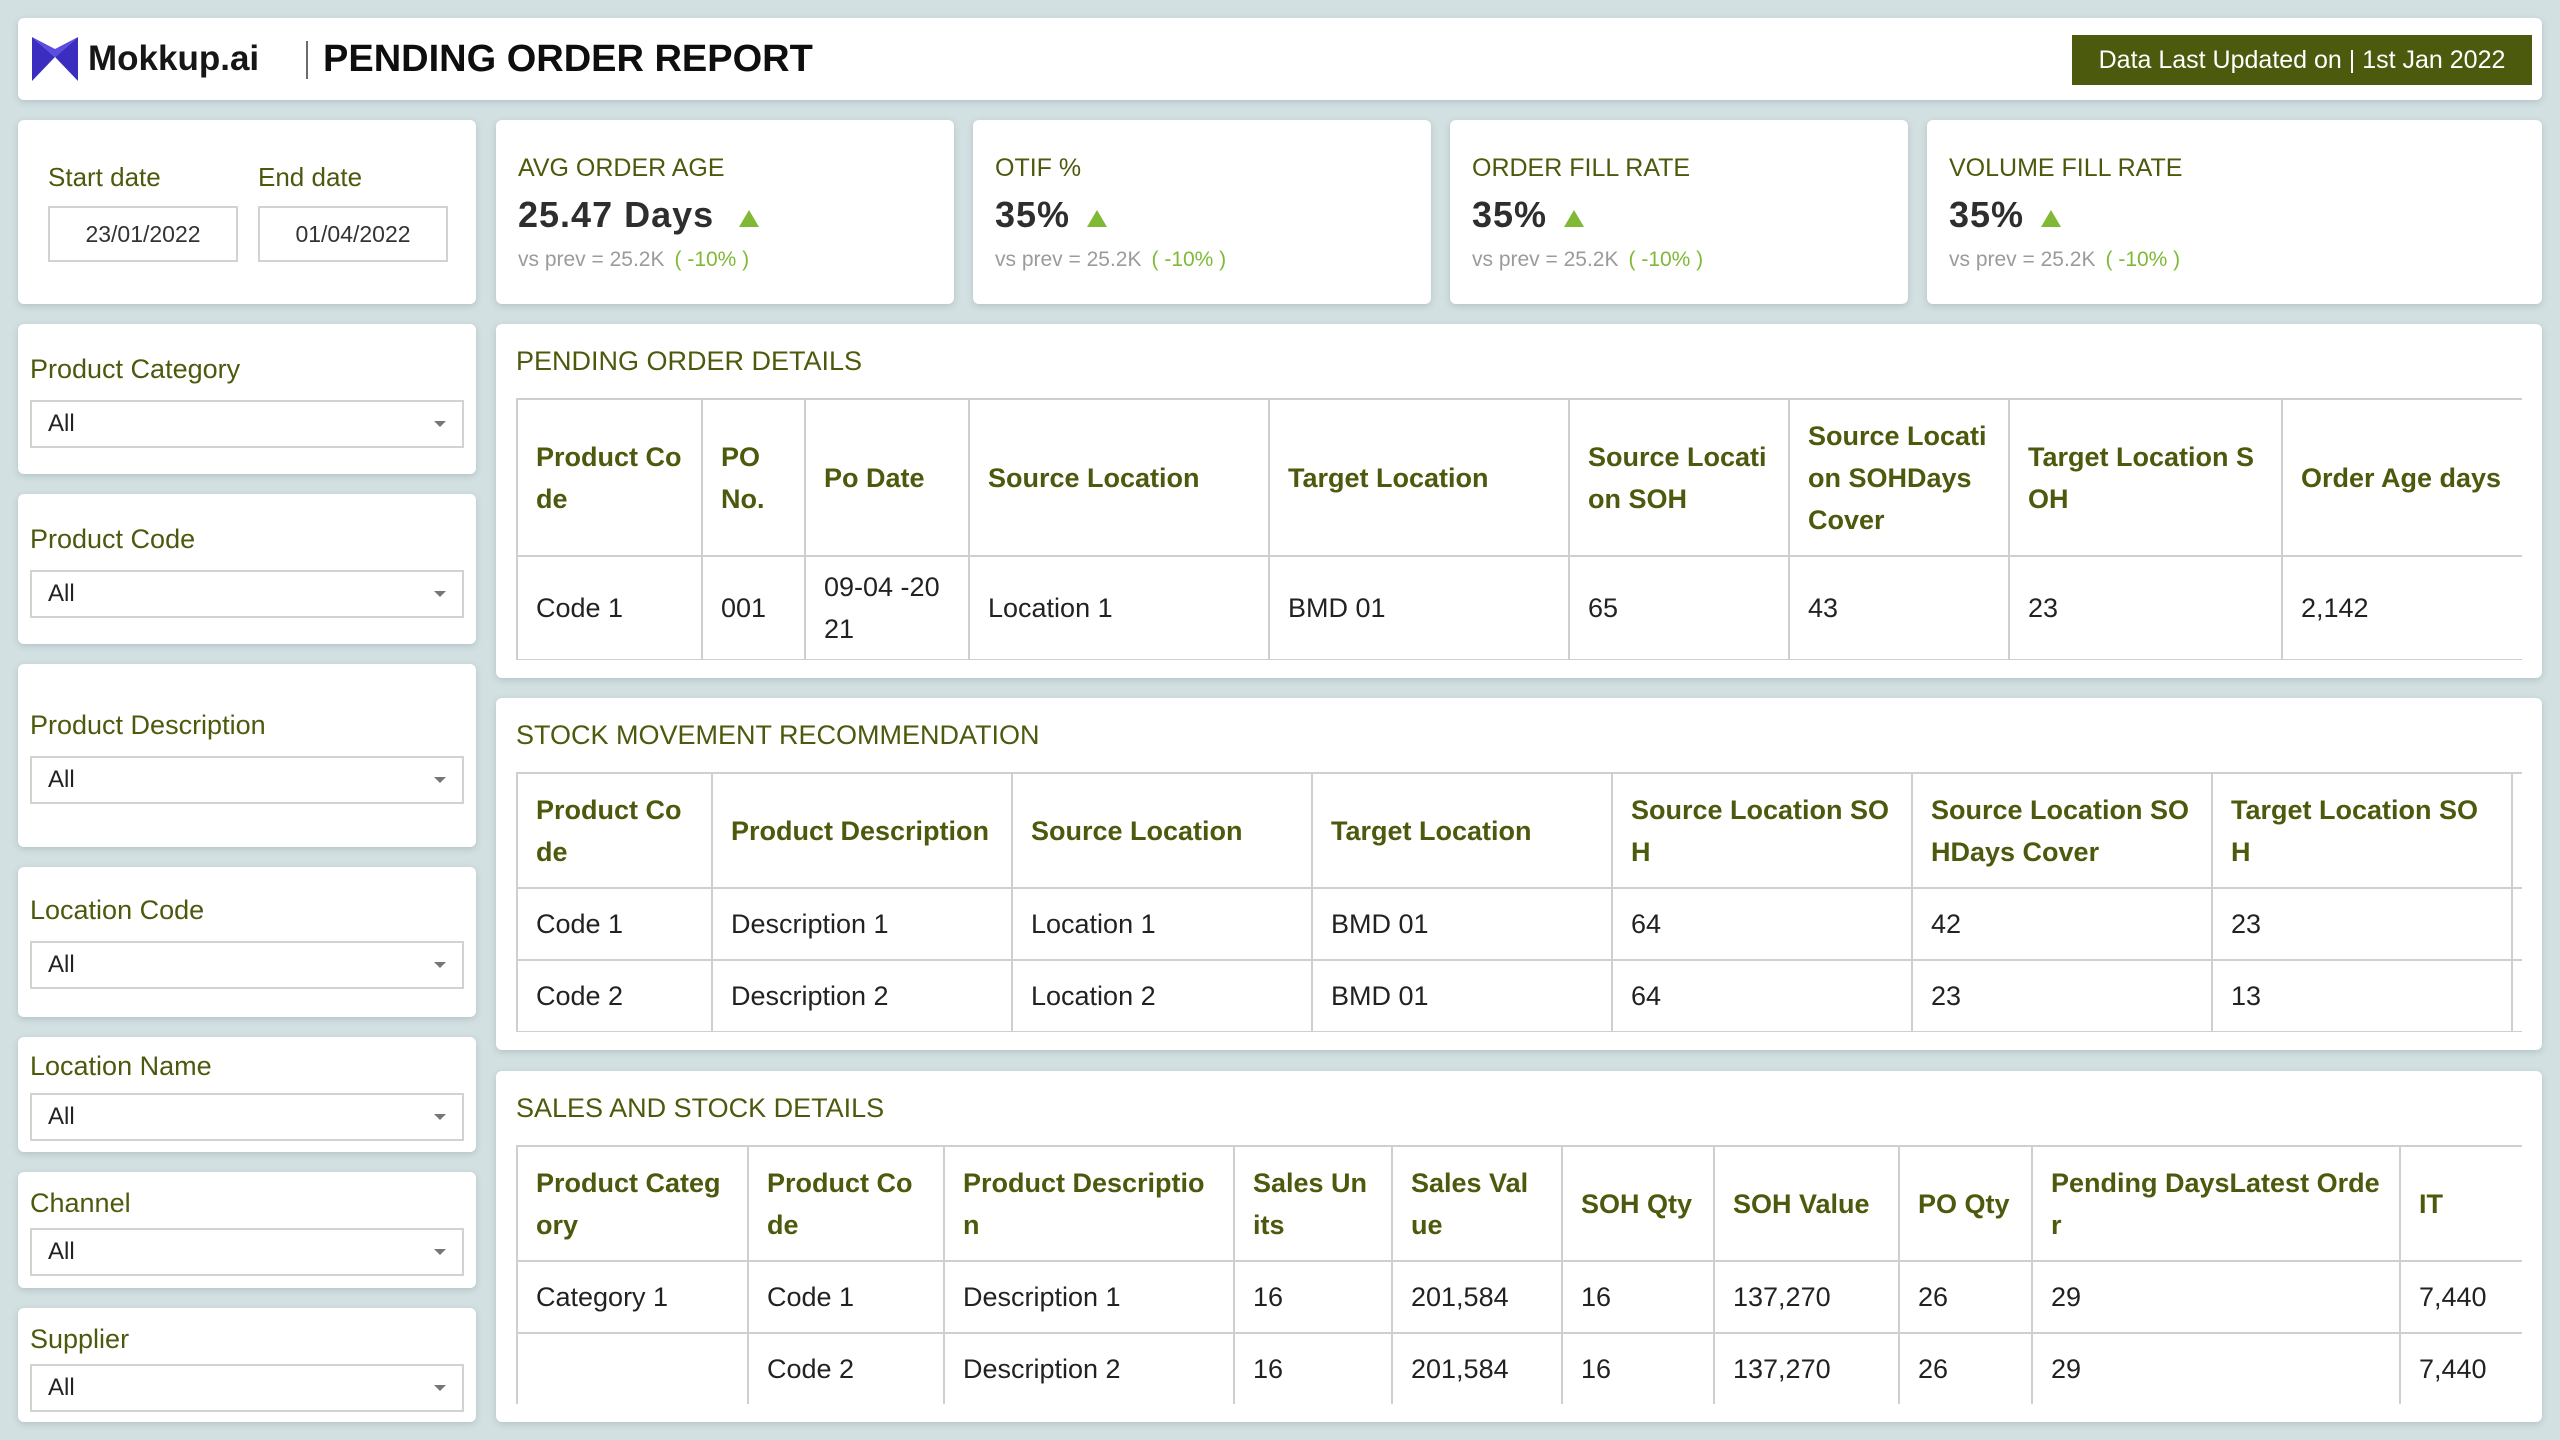 The height and width of the screenshot is (1440, 2560). Describe the element at coordinates (353, 234) in the screenshot. I see `end-date-input: 01/04/2022` at that location.